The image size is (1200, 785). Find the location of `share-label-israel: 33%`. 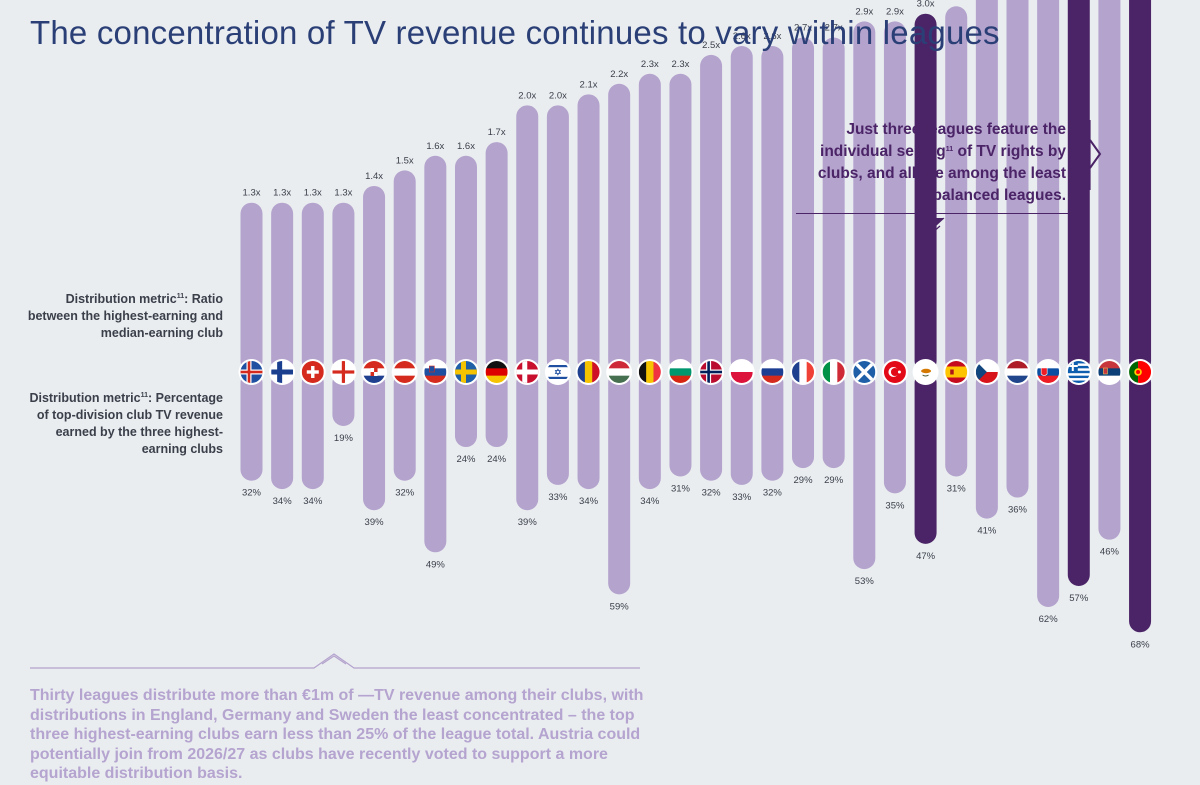

share-label-israel: 33% is located at coordinates (558, 497).